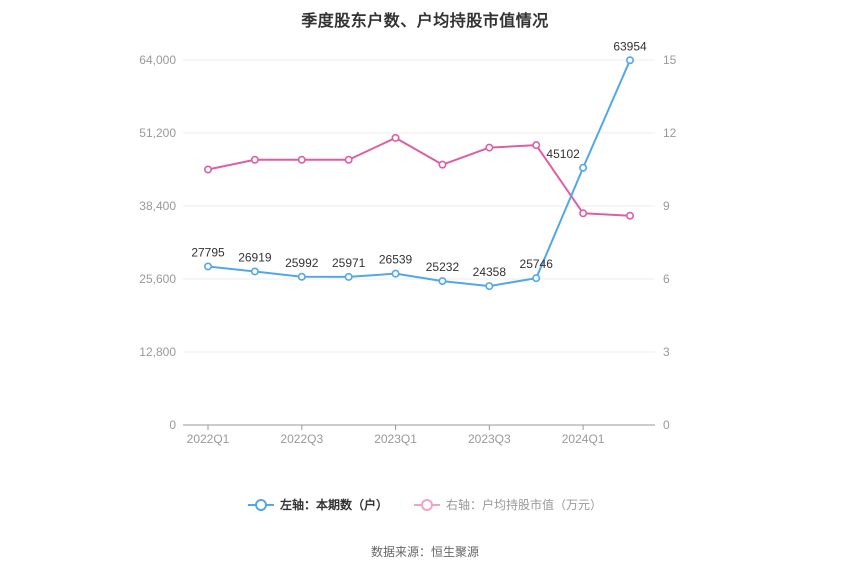 Image resolution: width=850 pixels, height=575 pixels. Describe the element at coordinates (425, 21) in the screenshot. I see `chart-title: 季度股东户数、户均持股市值情况` at that location.